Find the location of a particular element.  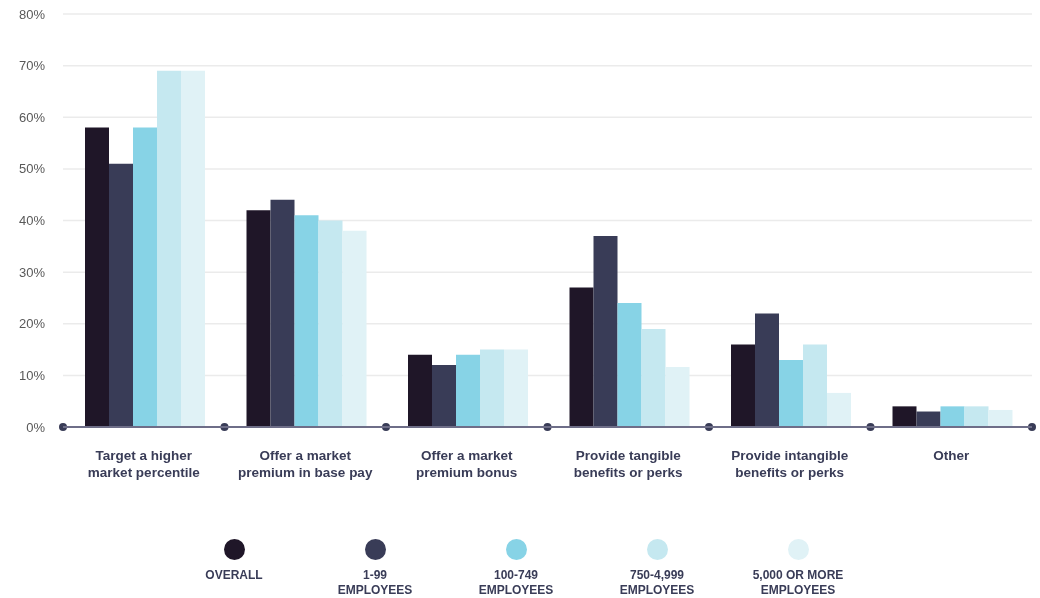

y-tick-label: 20% is located at coordinates (32, 324).